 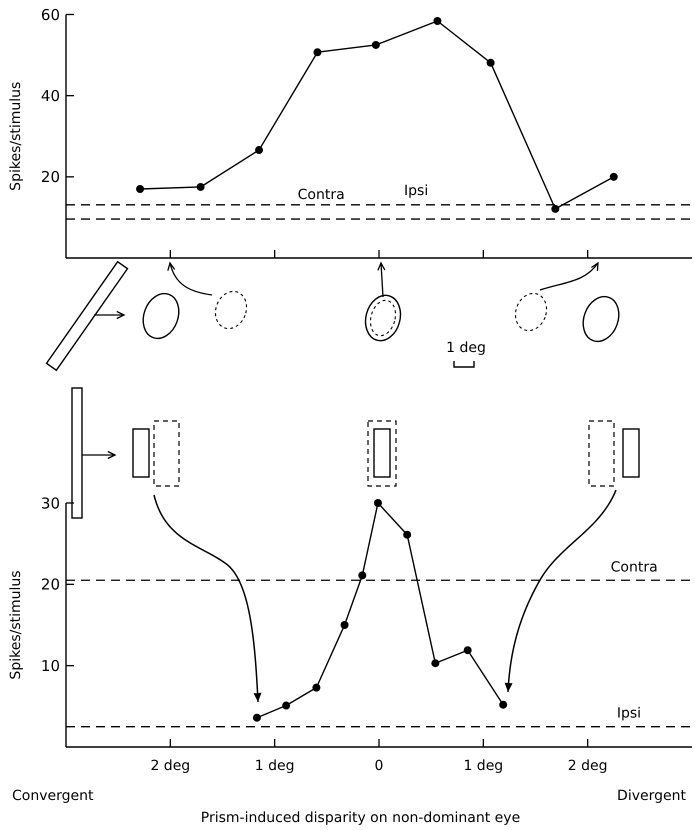 What do you see at coordinates (360, 818) in the screenshot?
I see `x-axis-title: Prism-induced disparity on non-dominant eye` at bounding box center [360, 818].